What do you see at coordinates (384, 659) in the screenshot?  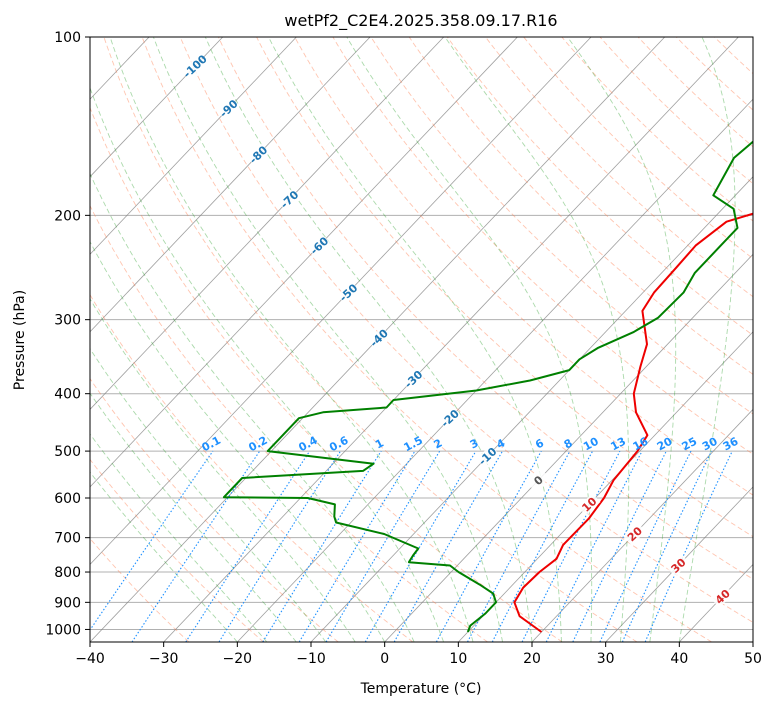 I see `x-tick-label: 0` at bounding box center [384, 659].